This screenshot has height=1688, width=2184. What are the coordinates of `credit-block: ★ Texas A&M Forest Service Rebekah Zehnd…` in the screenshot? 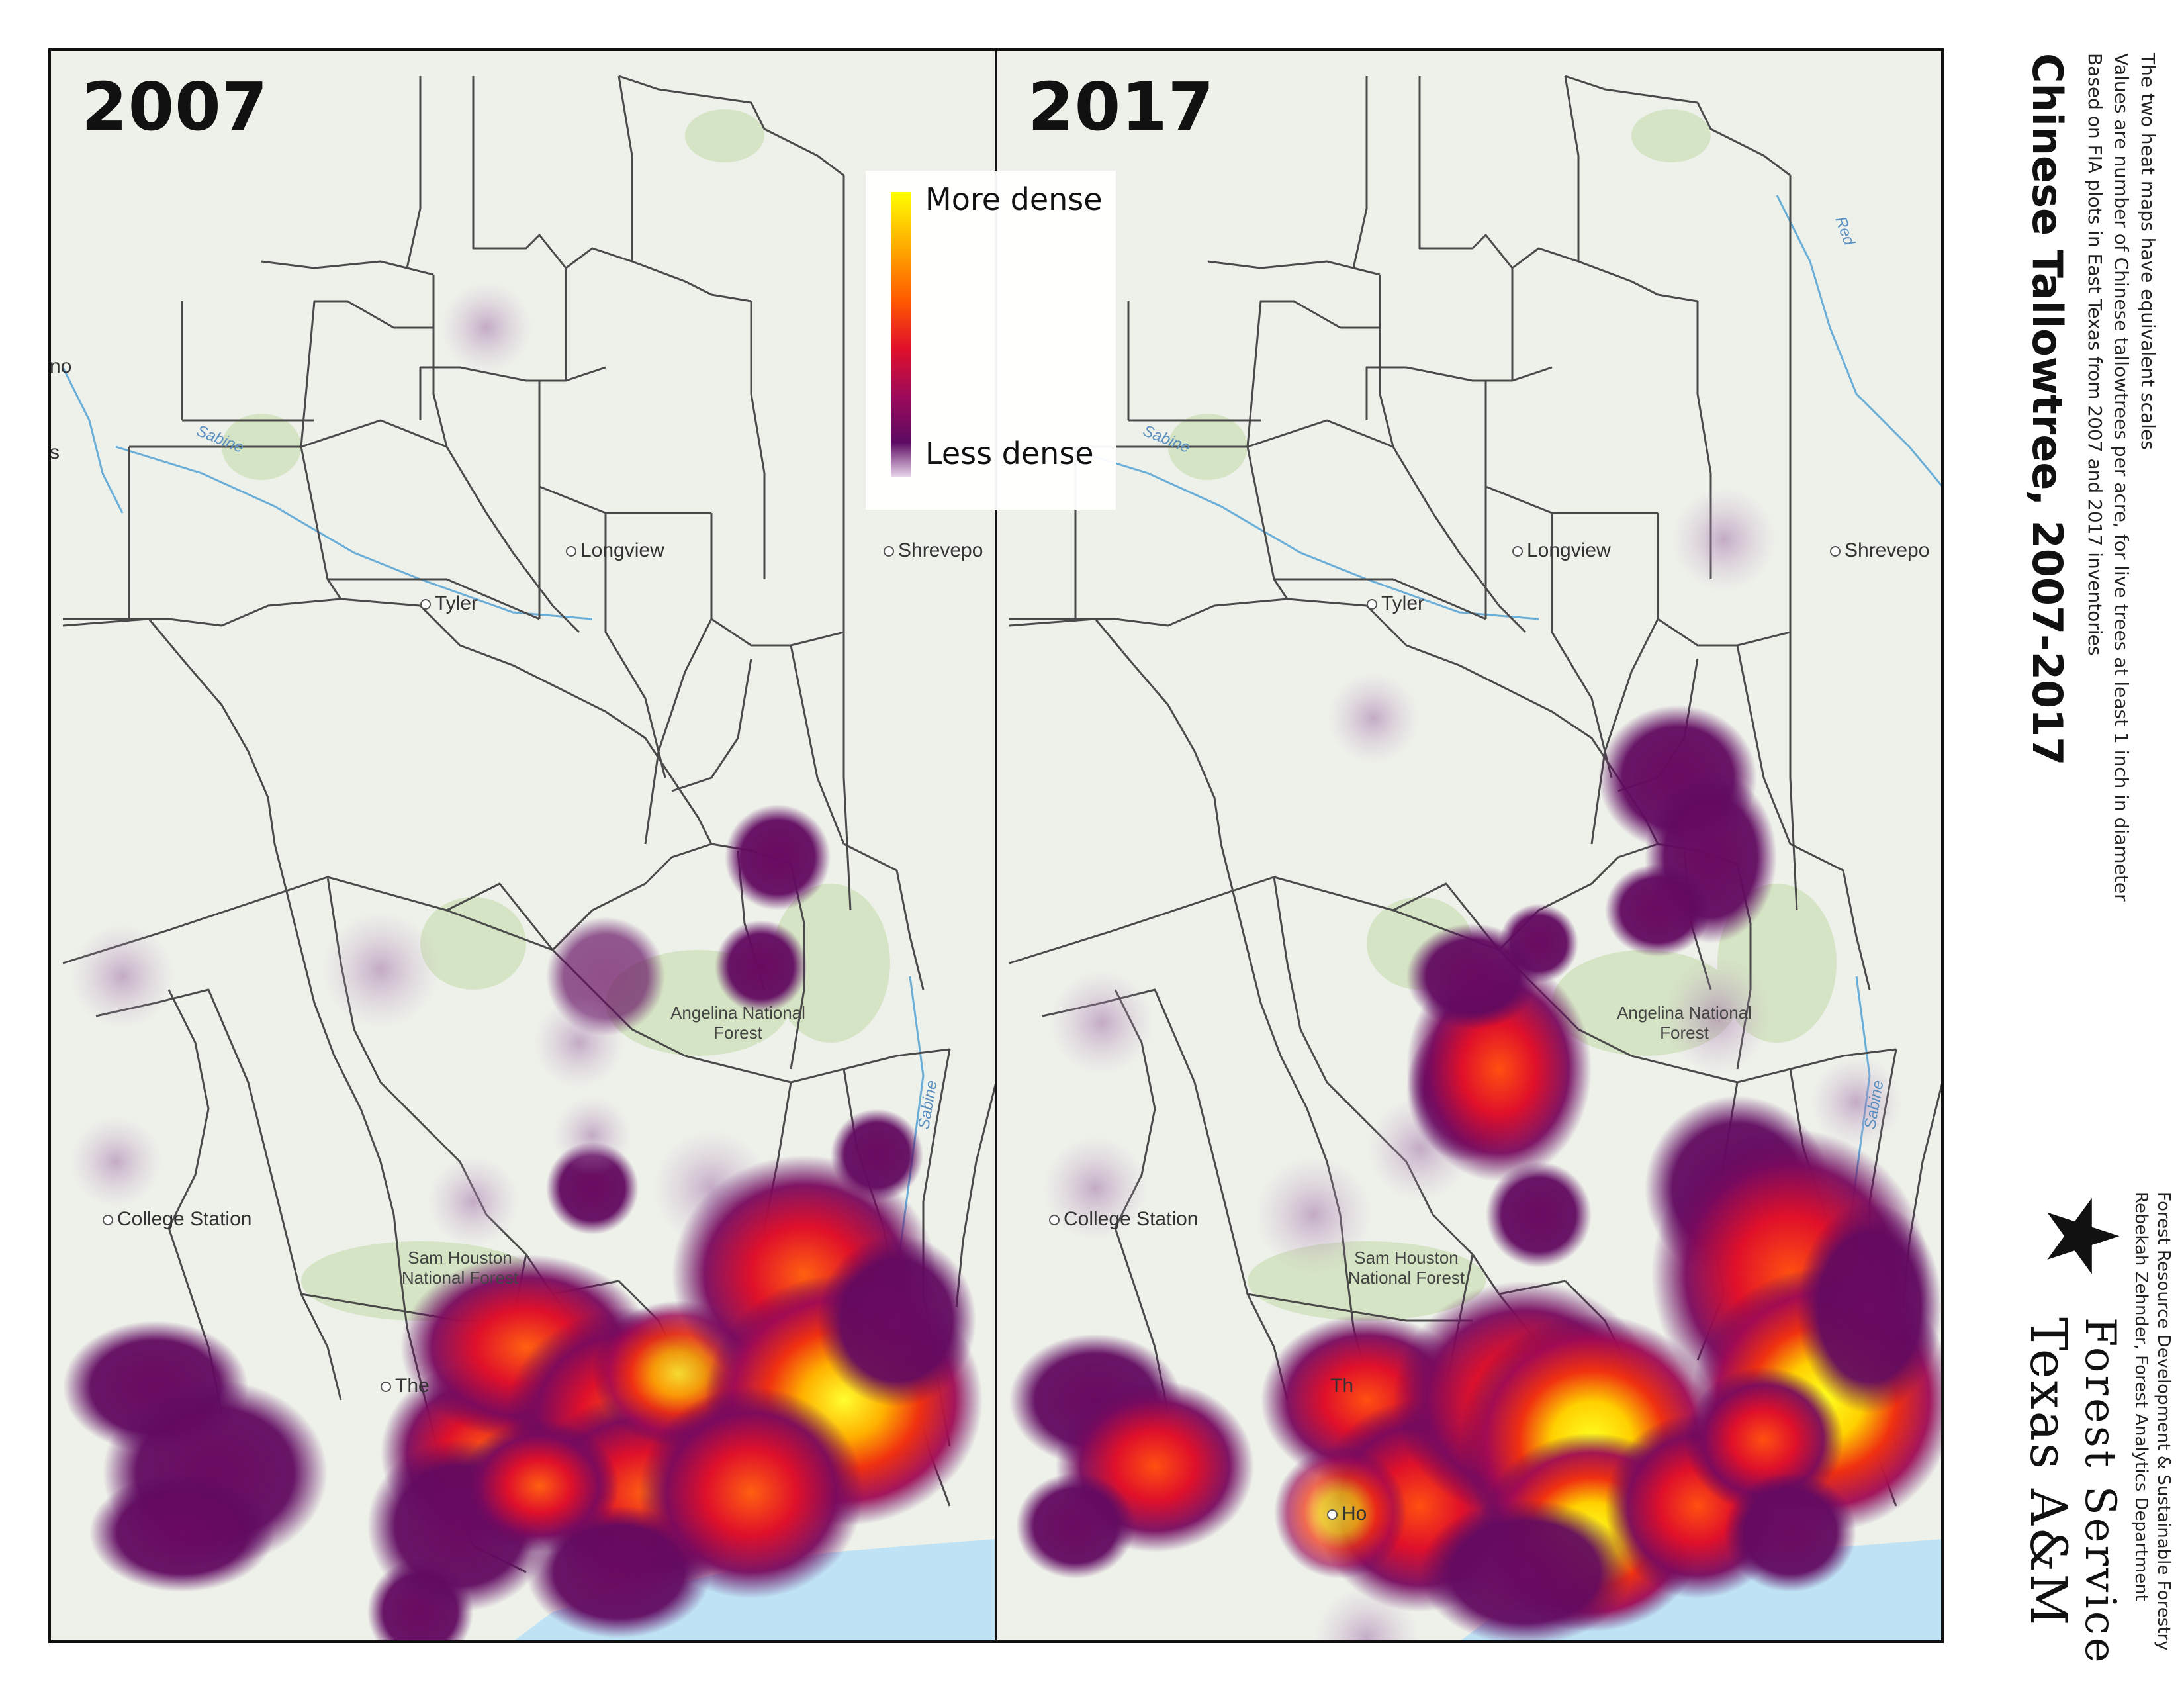 It's located at (2086, 1430).